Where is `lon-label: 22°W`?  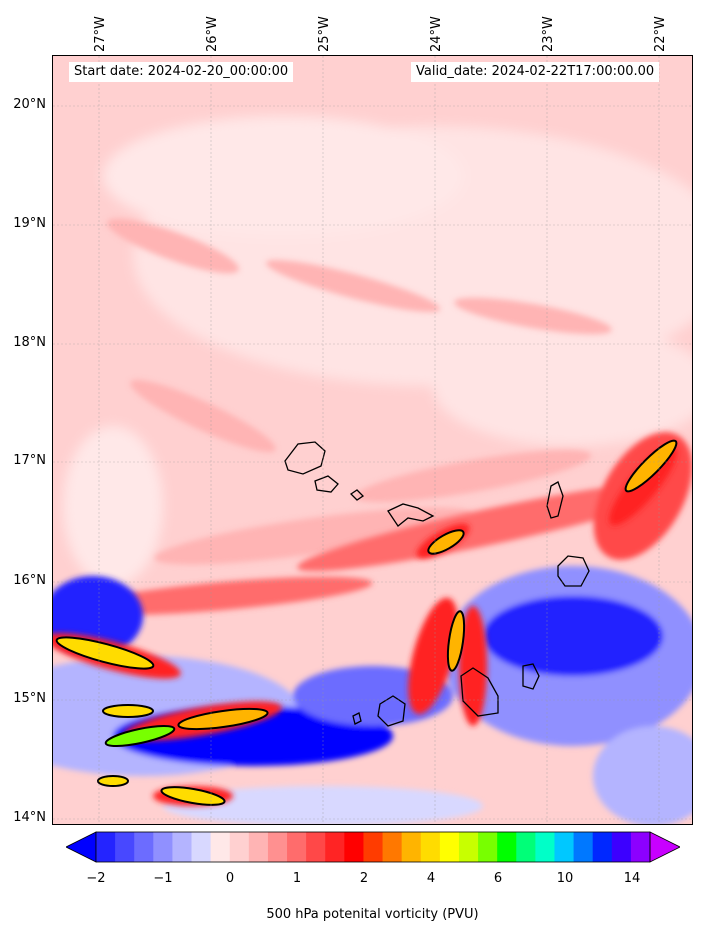
lon-label: 22°W is located at coordinates (660, 34).